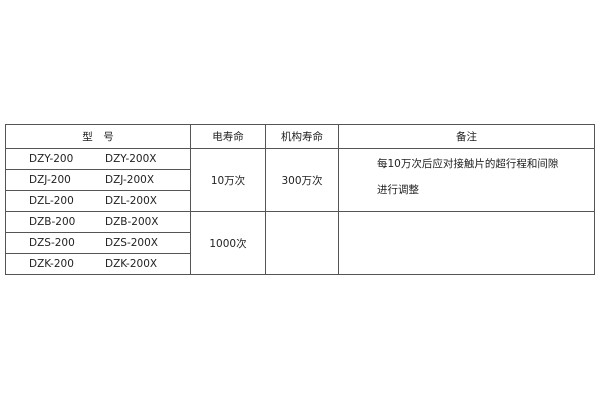 The width and height of the screenshot is (600, 400). I want to click on model-cell: DZS-200 DZS-200X, so click(98, 243).